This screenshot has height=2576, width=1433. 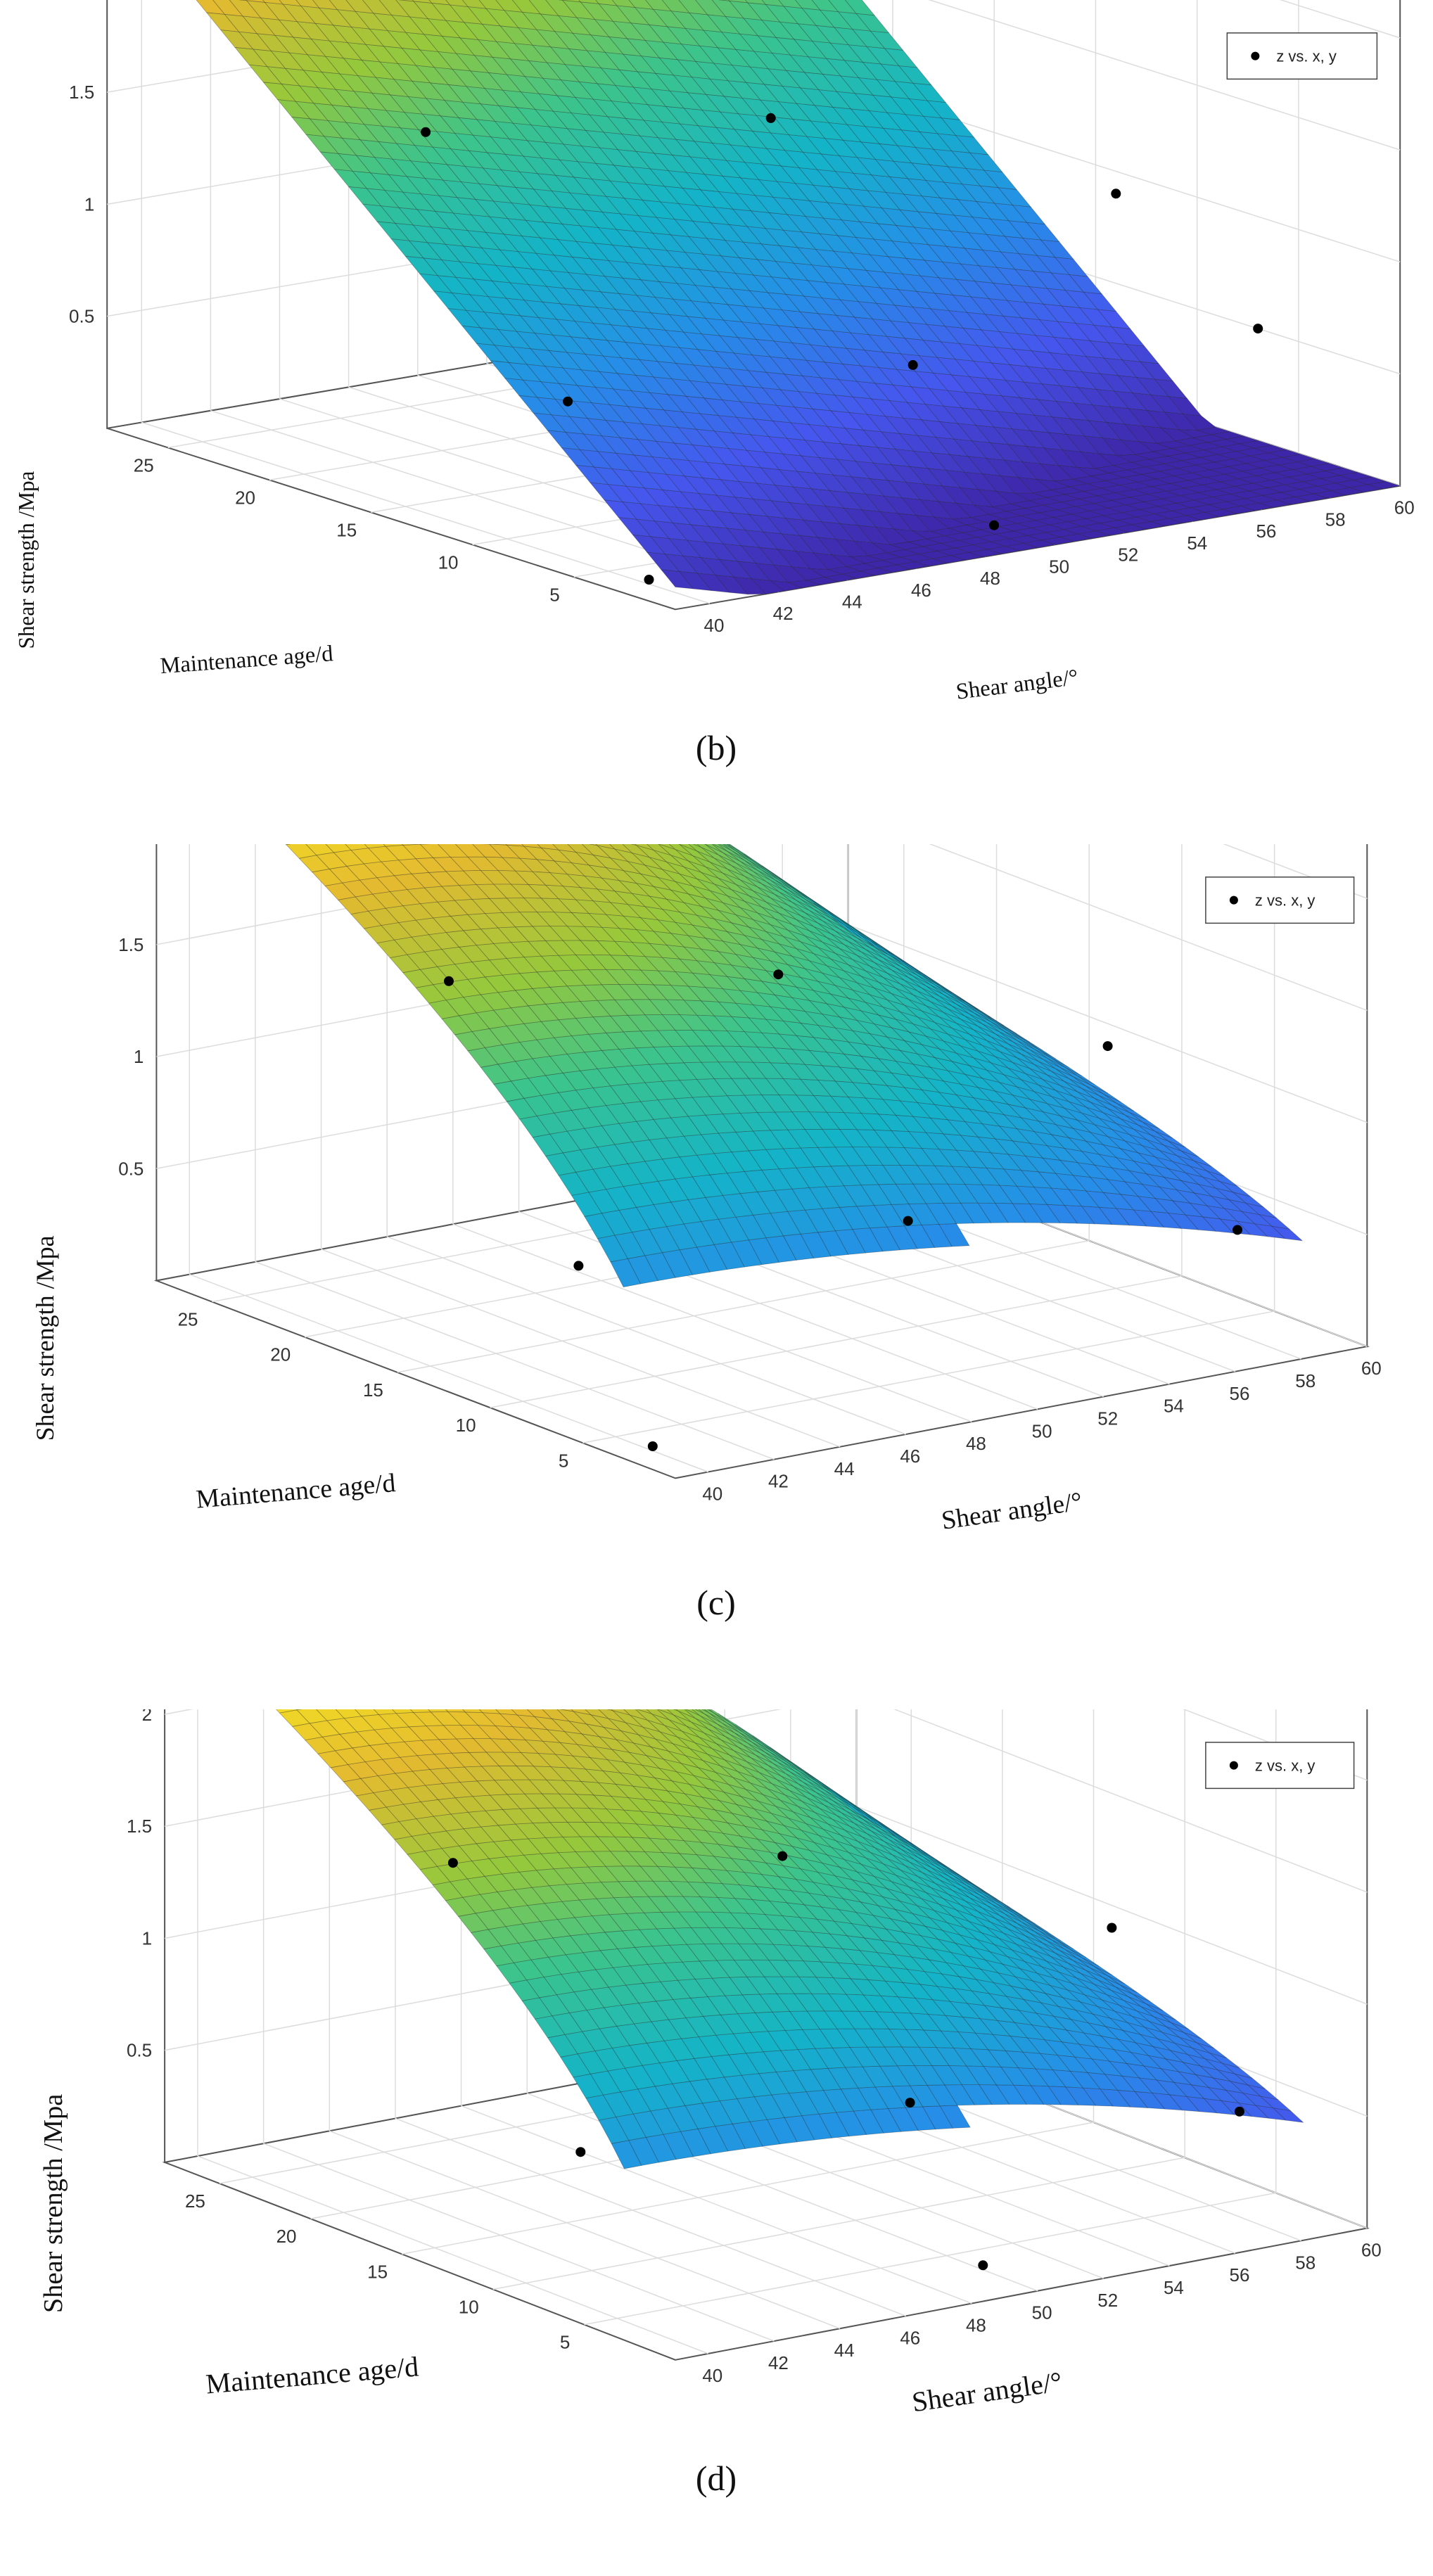 What do you see at coordinates (1306, 1380) in the screenshot?
I see `x-tick-9: 58` at bounding box center [1306, 1380].